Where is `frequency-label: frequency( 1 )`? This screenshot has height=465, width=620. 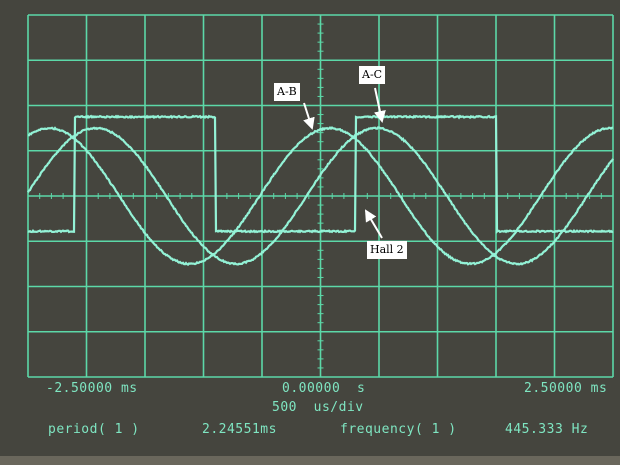 frequency-label: frequency( 1 ) is located at coordinates (398, 429).